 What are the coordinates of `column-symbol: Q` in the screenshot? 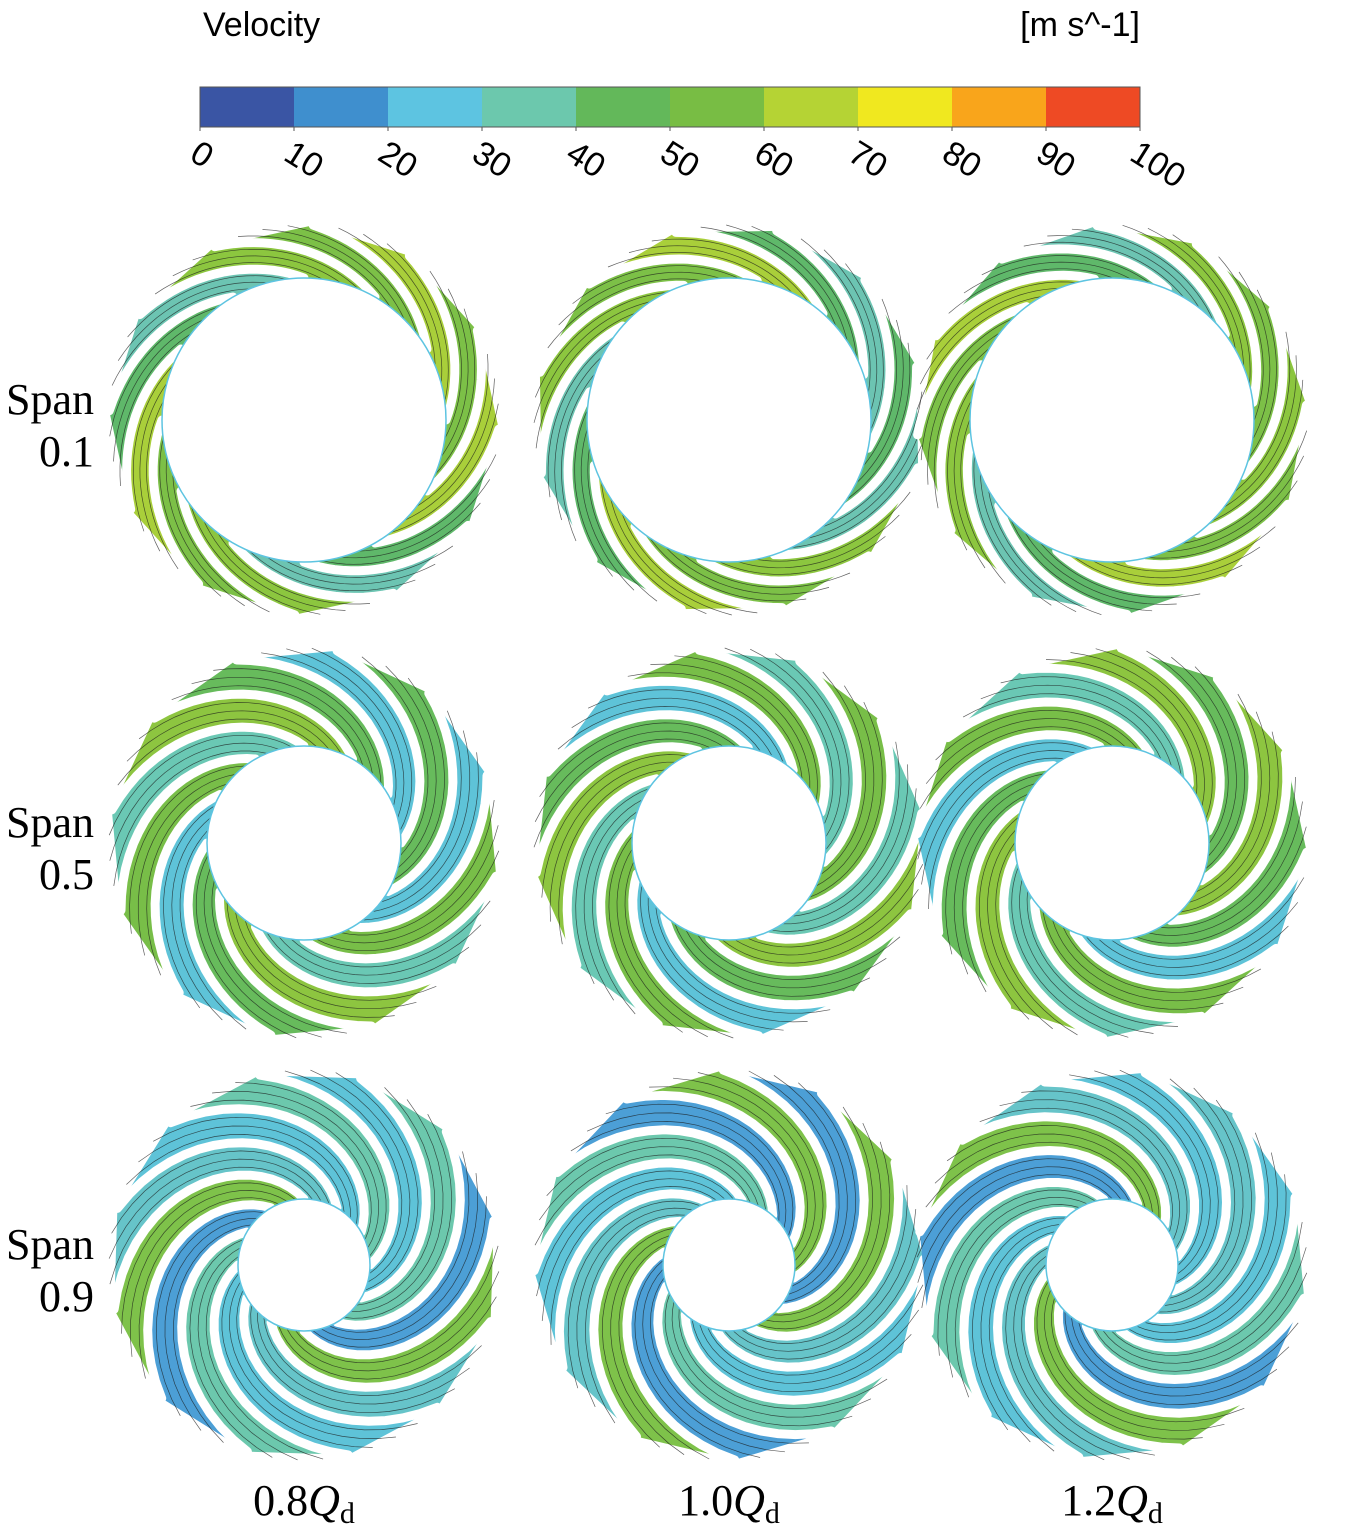 It's located at (749, 1500).